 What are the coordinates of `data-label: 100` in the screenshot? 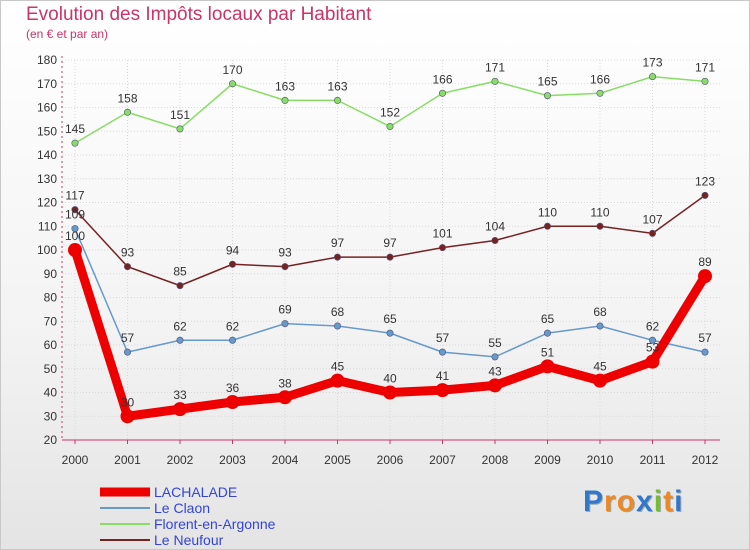 It's located at (75, 236).